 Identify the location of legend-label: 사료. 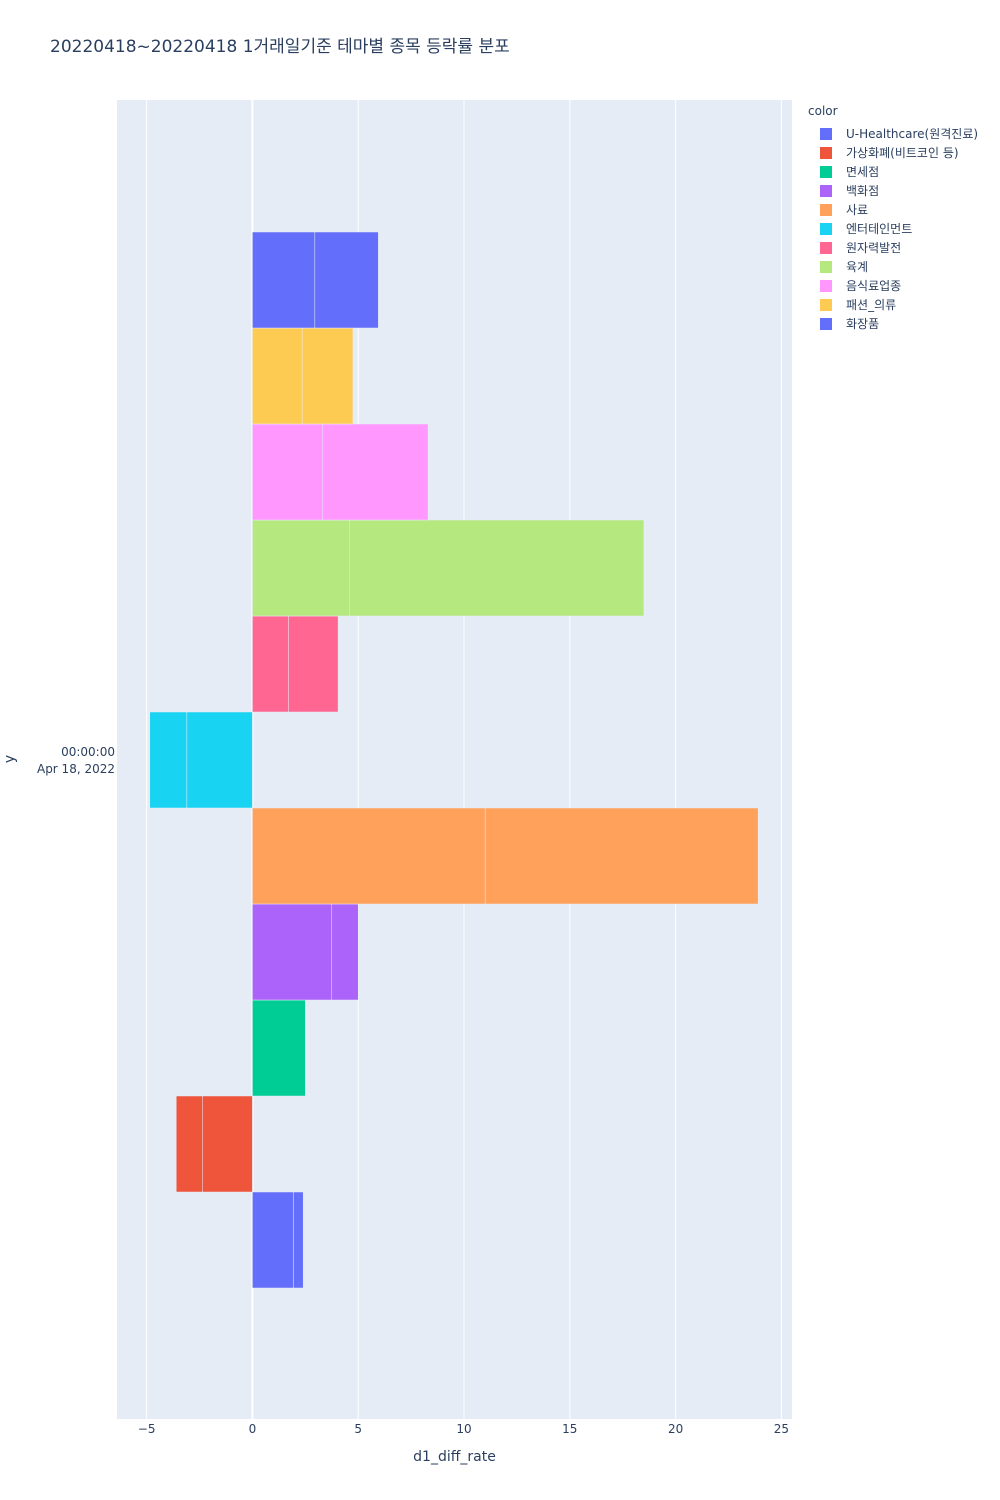
(857, 210).